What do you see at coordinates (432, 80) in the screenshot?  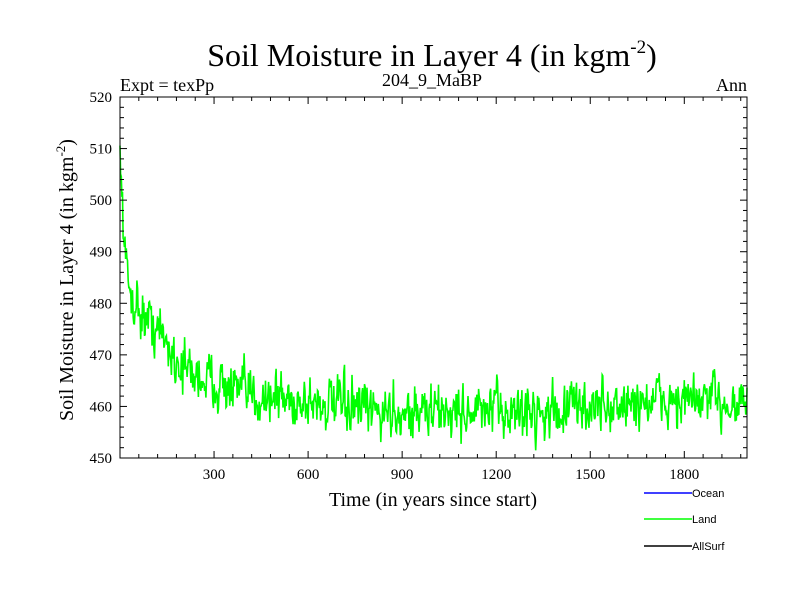 I see `period-label: 204_9_MaBP` at bounding box center [432, 80].